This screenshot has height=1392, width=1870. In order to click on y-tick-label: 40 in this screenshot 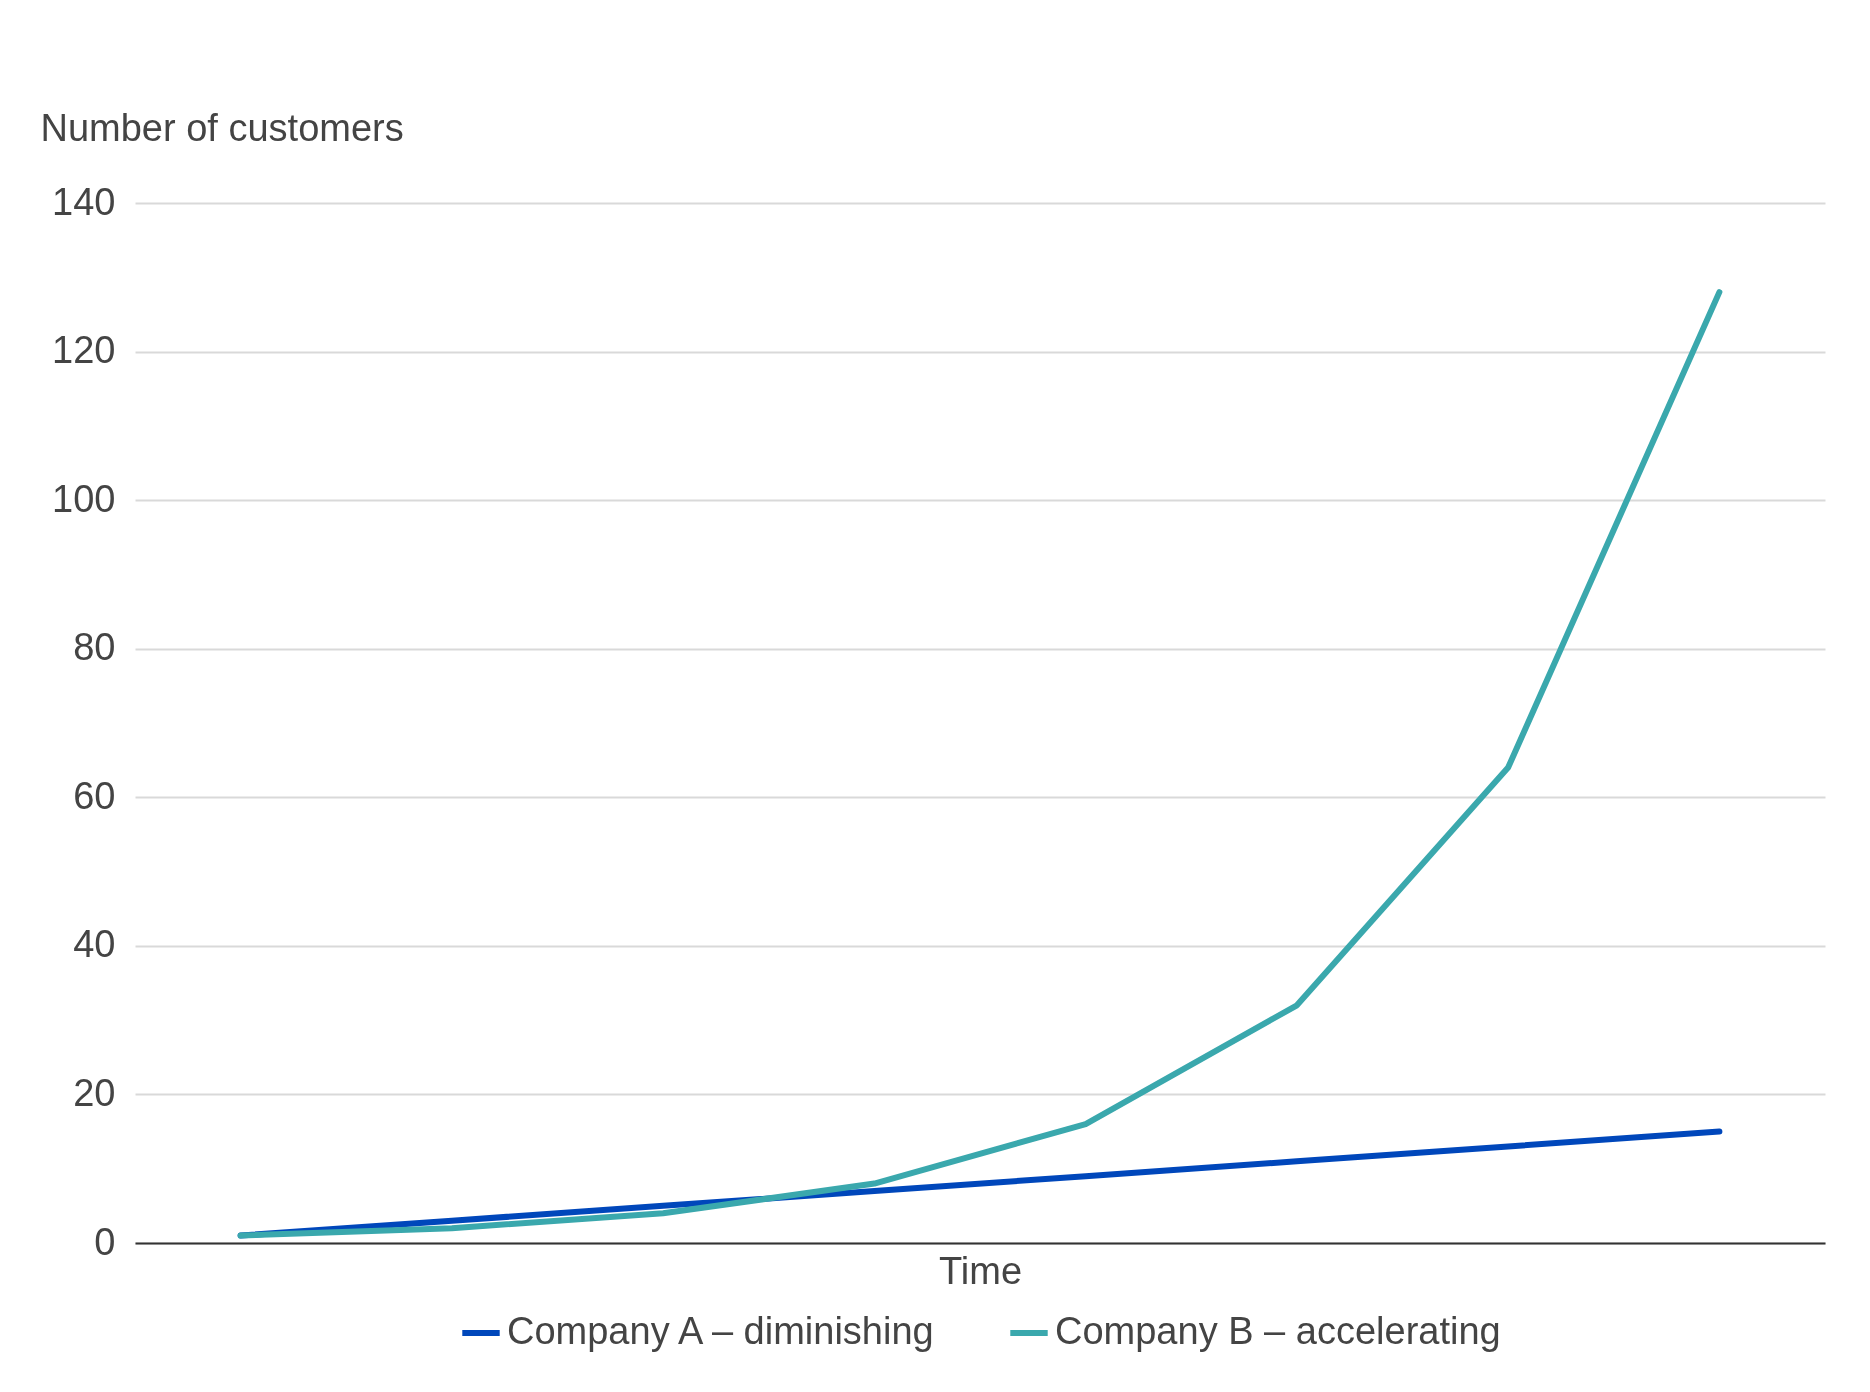, I will do `click(94, 944)`.